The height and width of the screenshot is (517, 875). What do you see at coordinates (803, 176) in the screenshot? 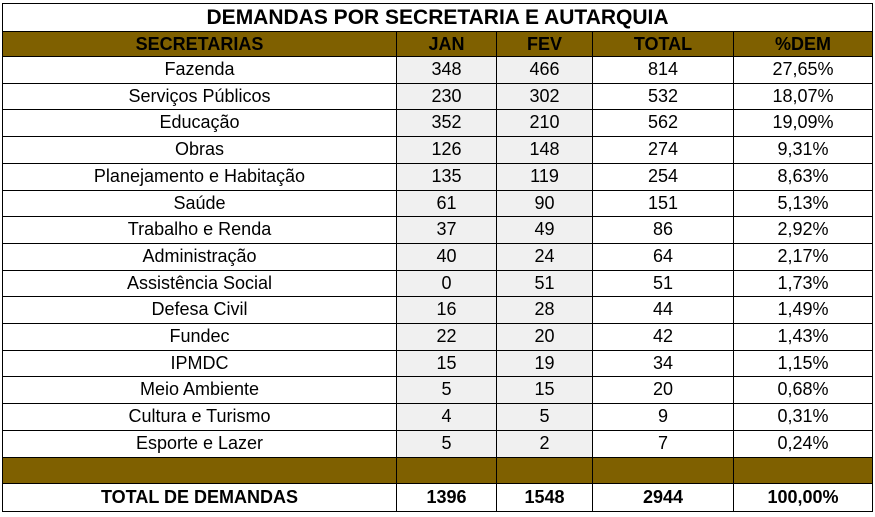
I see `cell-pct: 8,63%` at bounding box center [803, 176].